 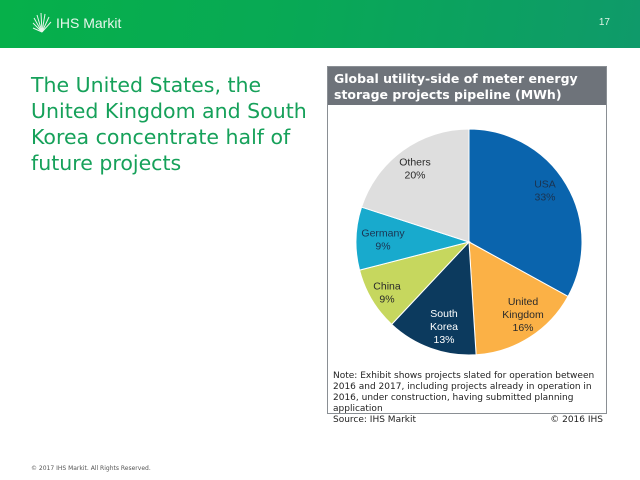 I want to click on pie-label: United Kingdom 16%, so click(x=523, y=315).